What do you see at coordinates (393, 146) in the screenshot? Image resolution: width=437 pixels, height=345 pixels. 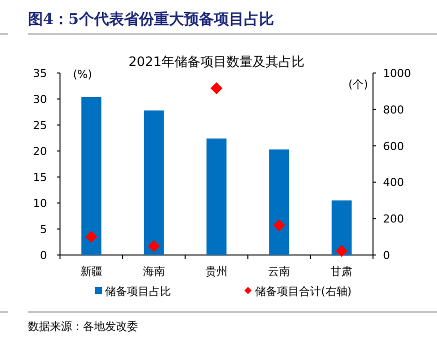 I see `y2-tick-label: 600` at bounding box center [393, 146].